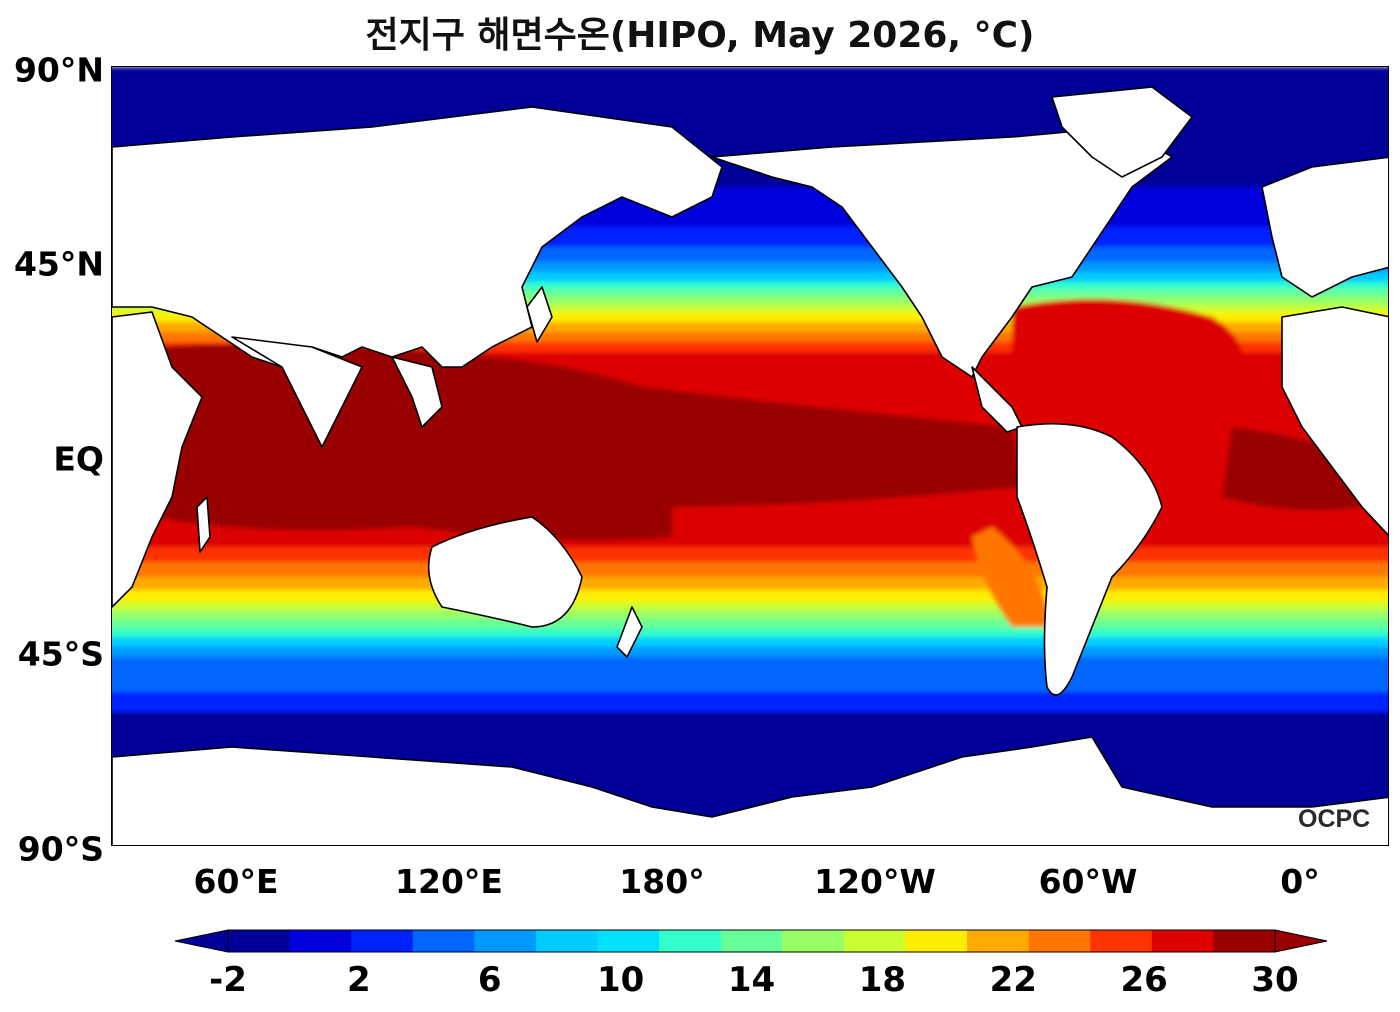 This screenshot has width=1400, height=1012. Describe the element at coordinates (751, 980) in the screenshot. I see `colorbar-tick-label: 14` at that location.